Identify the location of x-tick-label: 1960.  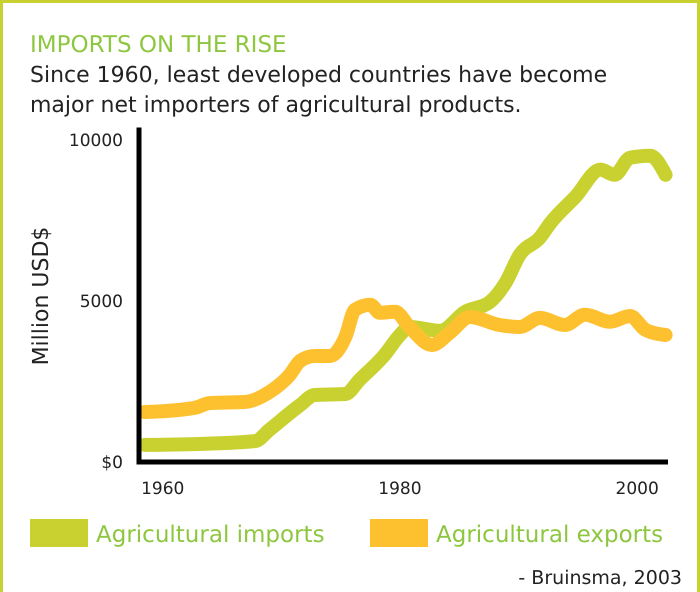
(162, 489).